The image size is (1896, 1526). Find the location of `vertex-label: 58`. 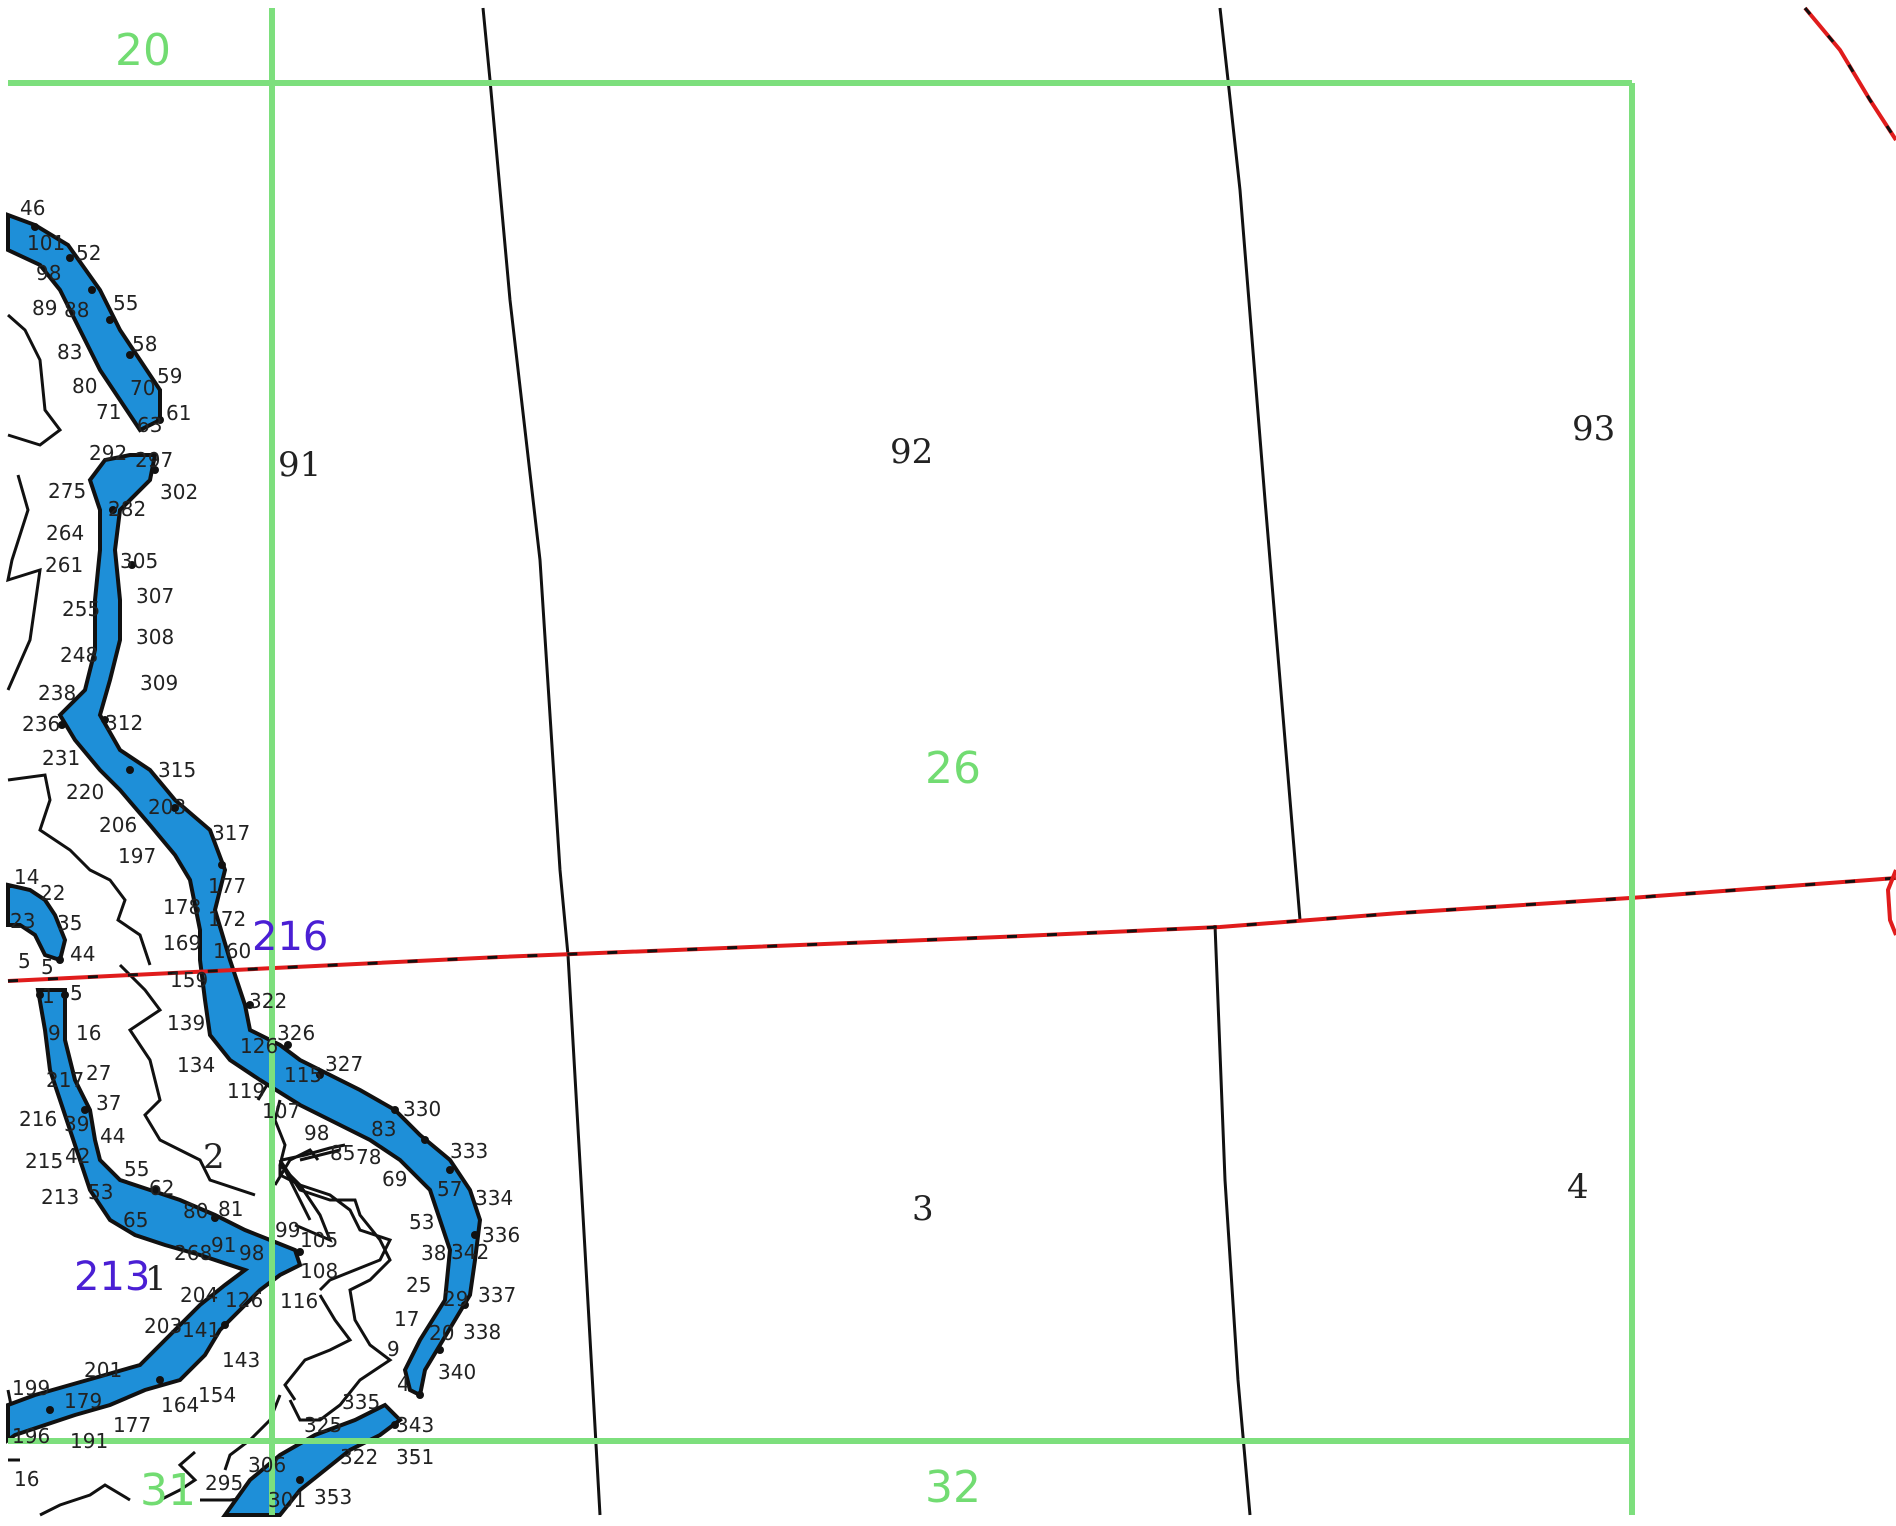

vertex-label: 58 is located at coordinates (144, 344).